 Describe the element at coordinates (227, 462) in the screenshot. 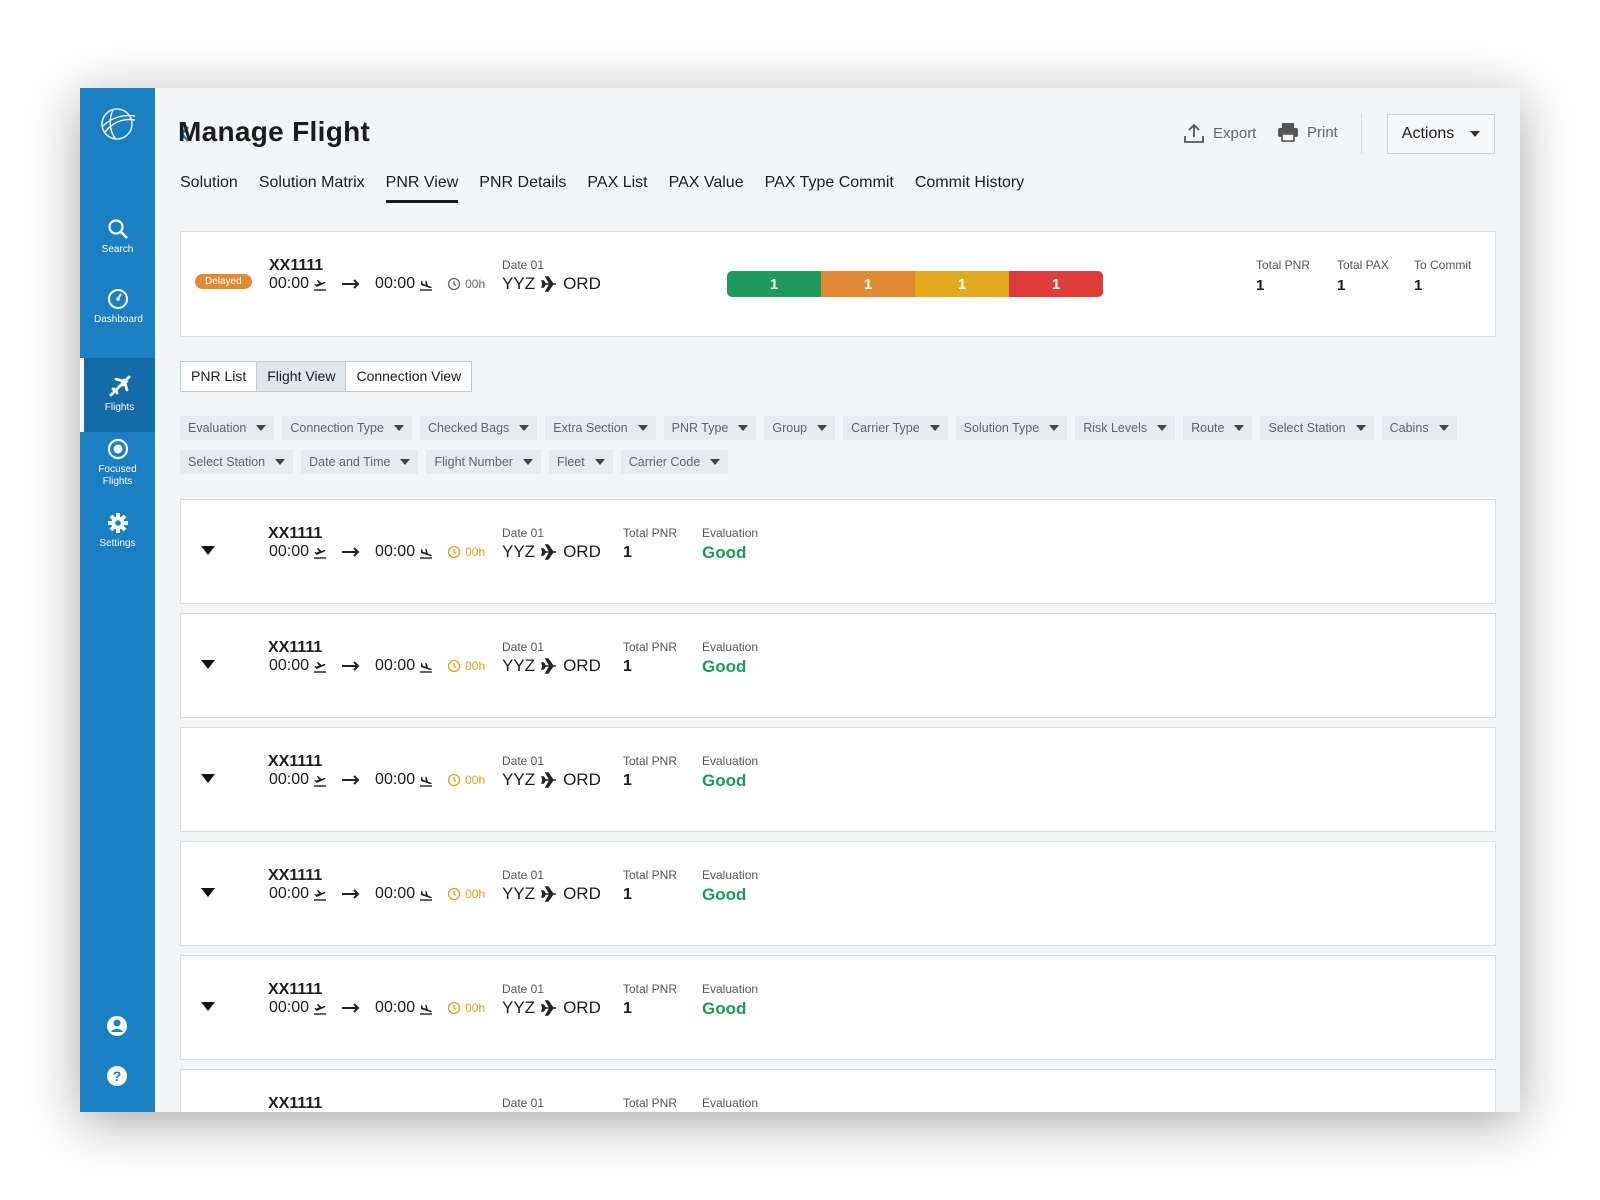

I see `filter-label: Select Station` at that location.